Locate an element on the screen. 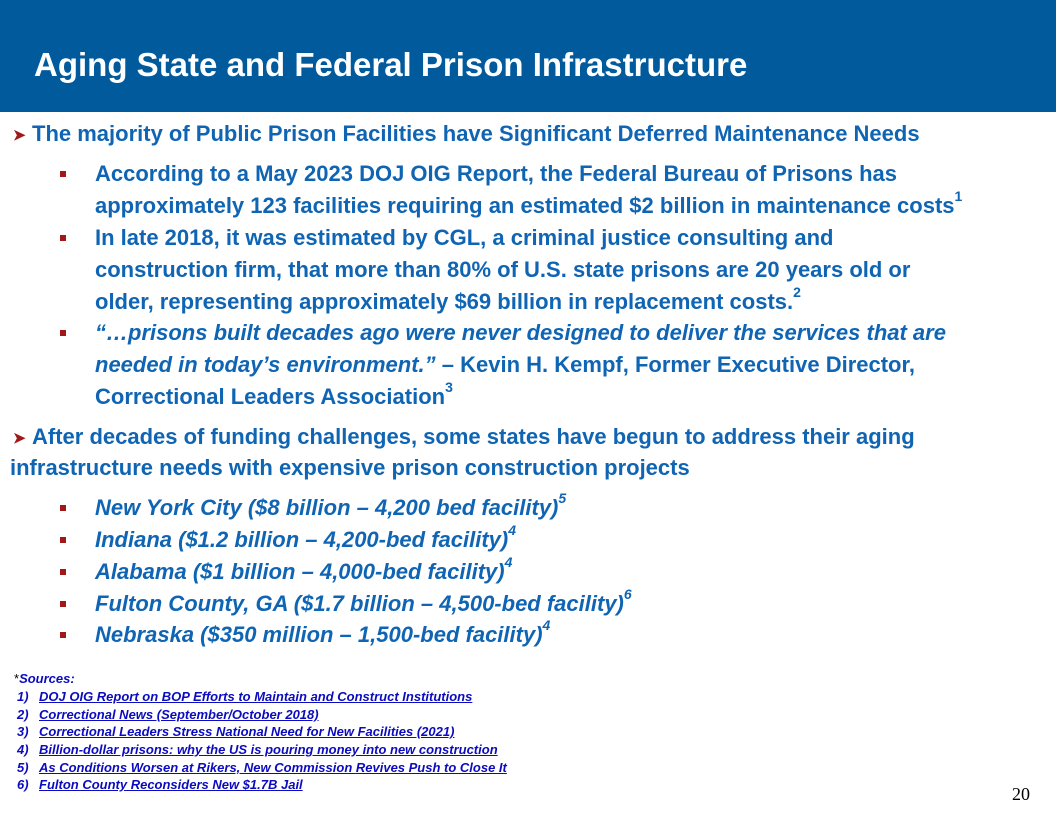 The height and width of the screenshot is (816, 1056). source-number: 6) is located at coordinates (23, 784).